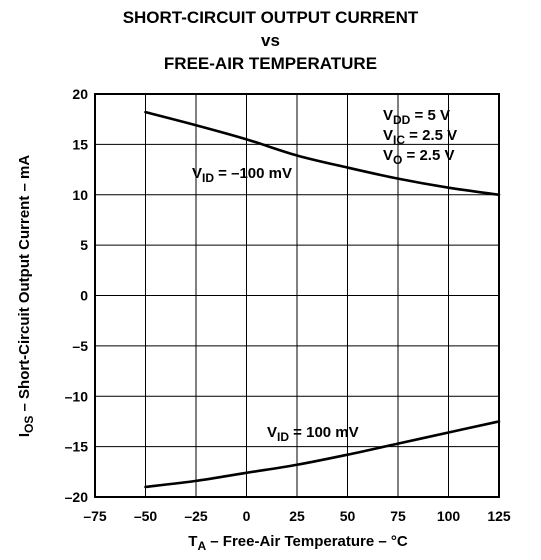 This screenshot has width=541, height=560. What do you see at coordinates (416, 117) in the screenshot?
I see `vdd-label: VDD = 5 V` at bounding box center [416, 117].